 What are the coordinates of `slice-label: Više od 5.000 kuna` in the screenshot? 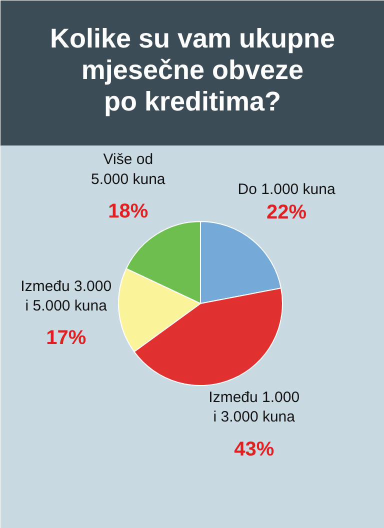 It's located at (128, 169).